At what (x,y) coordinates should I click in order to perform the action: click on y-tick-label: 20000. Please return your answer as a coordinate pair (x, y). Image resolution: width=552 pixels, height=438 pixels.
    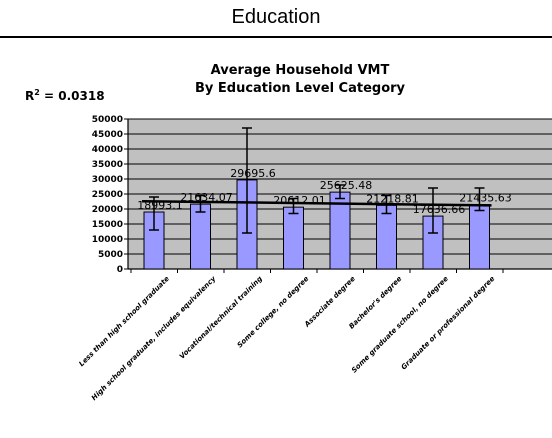
    Looking at the image, I should click on (107, 210).